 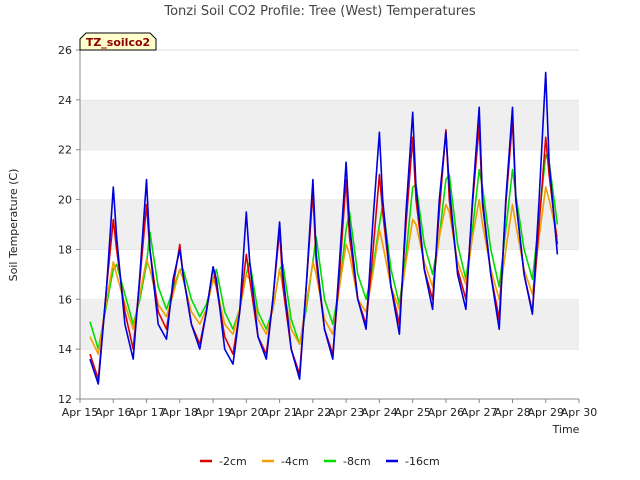 What do you see at coordinates (379, 412) in the screenshot?
I see `x-tick-label: Apr 24` at bounding box center [379, 412].